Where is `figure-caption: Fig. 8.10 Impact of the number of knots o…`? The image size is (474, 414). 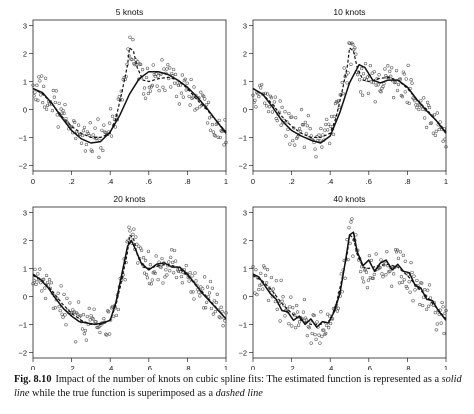 figure-caption: Fig. 8.10 Impact of the number of knots o… is located at coordinates (241, 386).